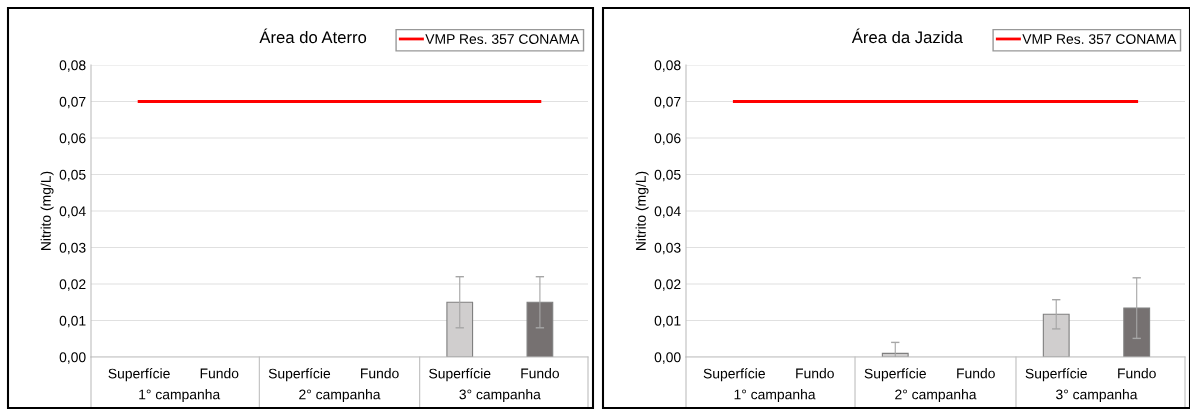 This screenshot has height=412, width=1190. I want to click on chart-title: Área da Jazida, so click(907, 36).